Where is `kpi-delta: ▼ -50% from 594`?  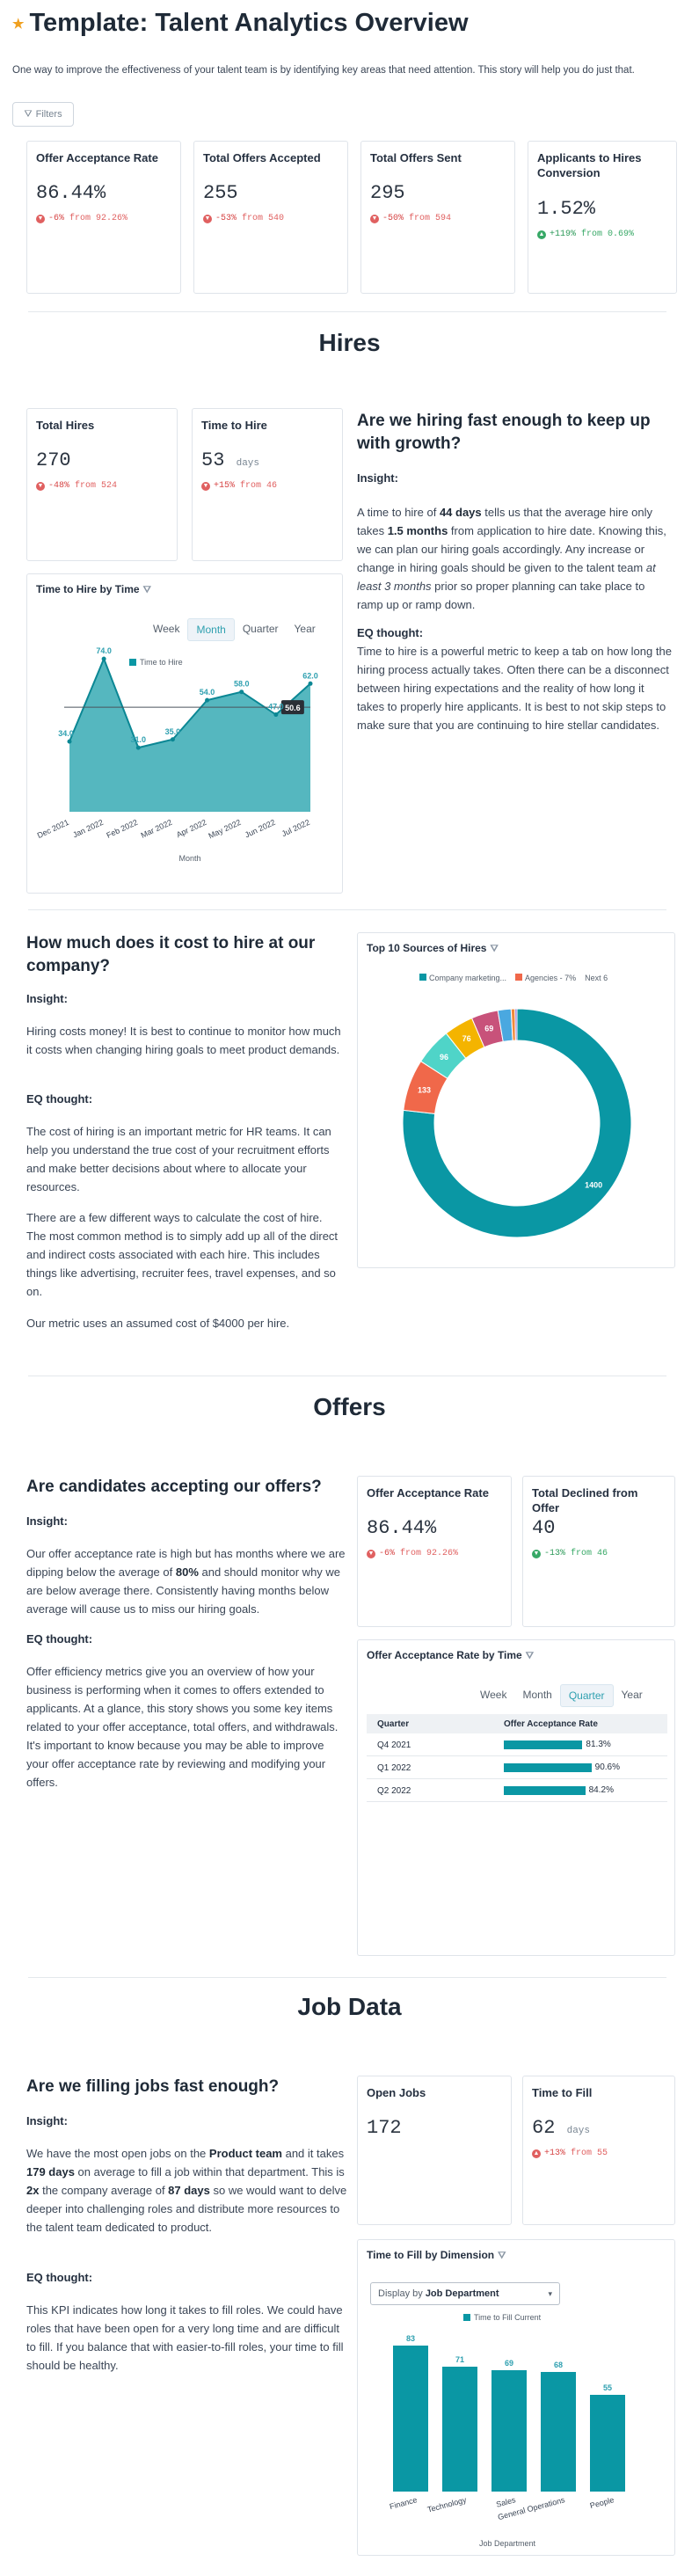 kpi-delta: ▼ -50% from 594 is located at coordinates (411, 218).